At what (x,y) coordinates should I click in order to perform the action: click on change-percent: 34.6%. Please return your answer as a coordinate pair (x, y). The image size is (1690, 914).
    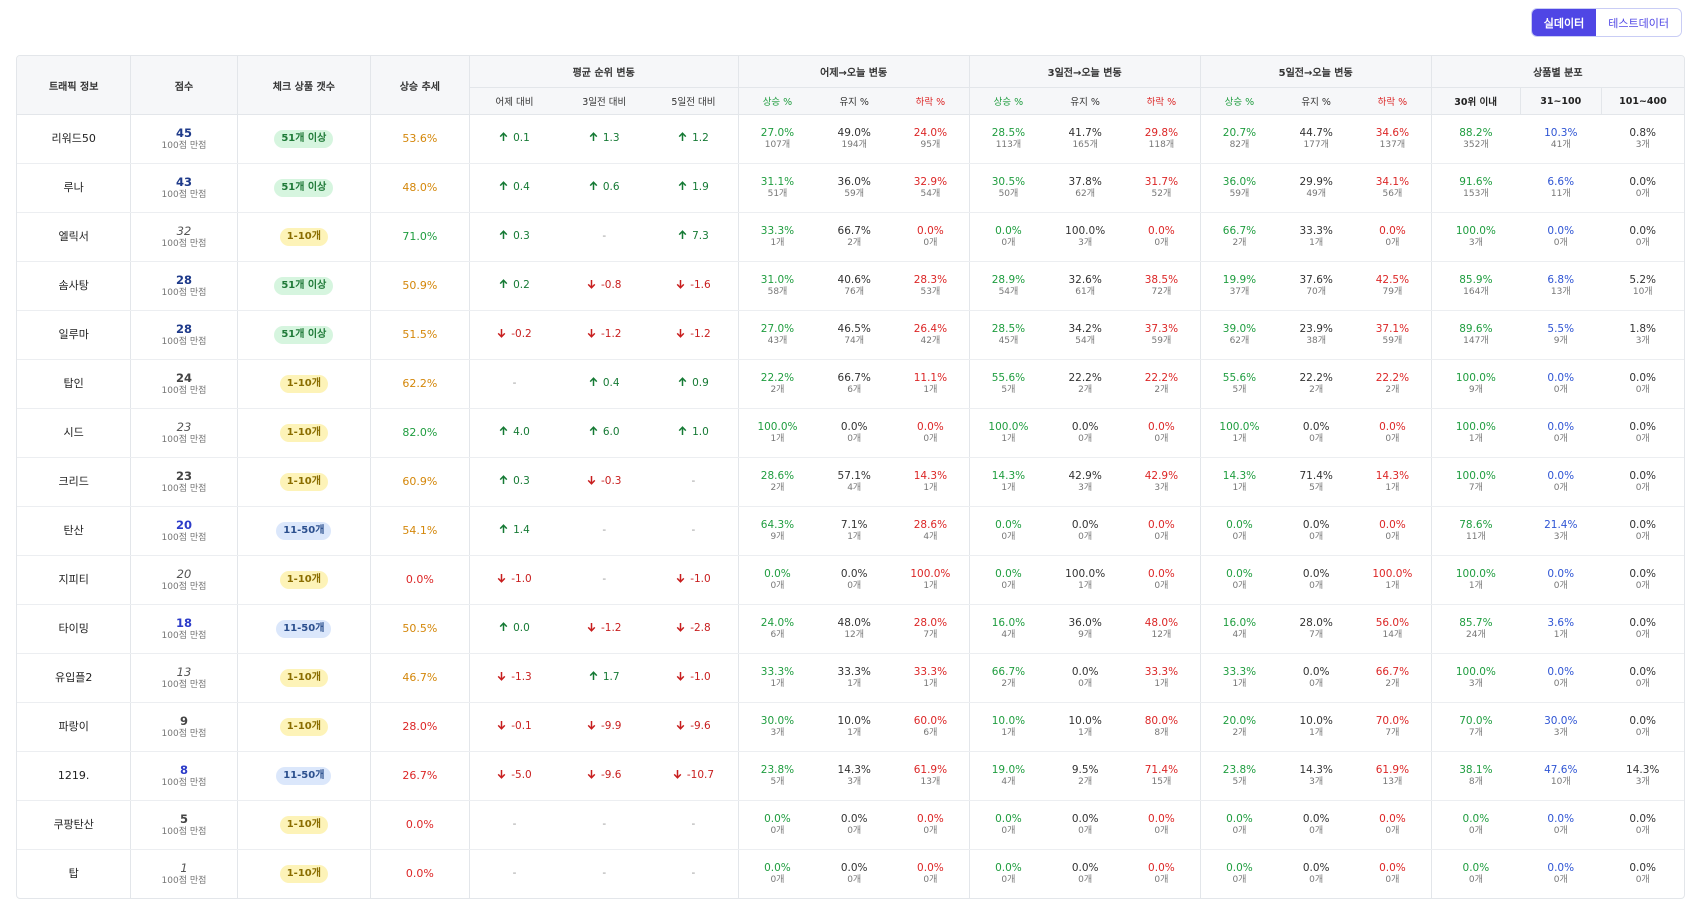
    Looking at the image, I should click on (1392, 132).